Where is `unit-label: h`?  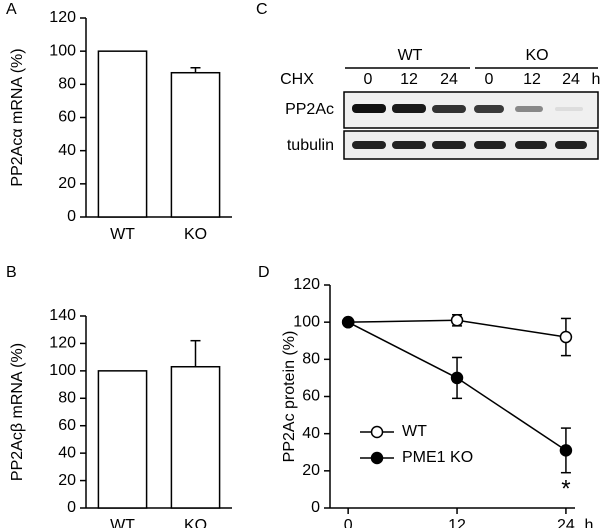 unit-label: h is located at coordinates (596, 79).